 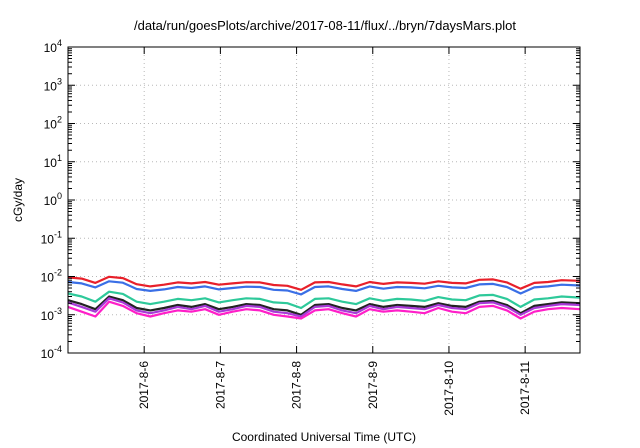 I want to click on x-tick-label: 2017-8-11, so click(x=525, y=388).